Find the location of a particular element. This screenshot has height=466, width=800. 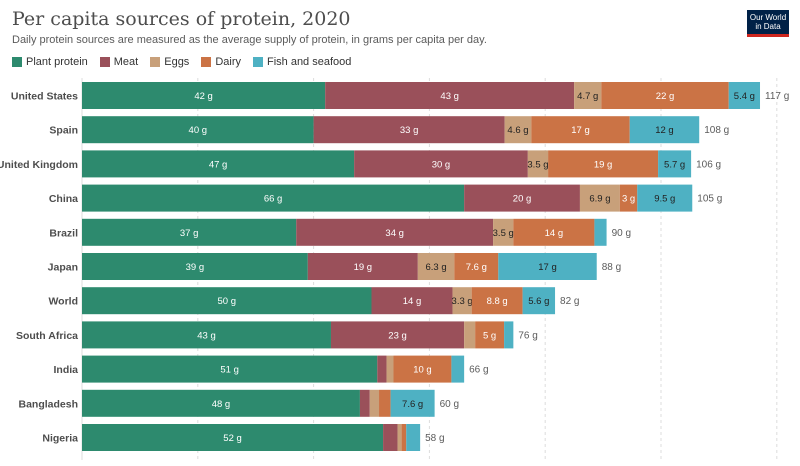

bar-row: Brazil 37 g 34 g 3.5 g 14 g 90 g is located at coordinates (340, 232).